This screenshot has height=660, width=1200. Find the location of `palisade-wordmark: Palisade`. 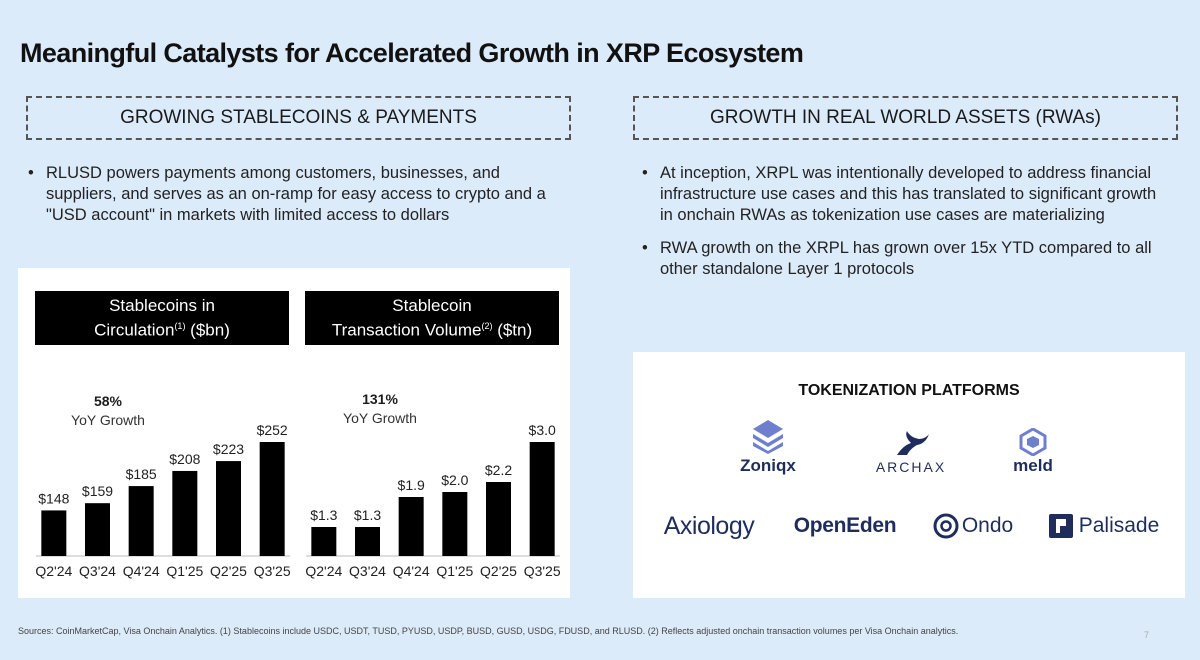

palisade-wordmark: Palisade is located at coordinates (1119, 525).